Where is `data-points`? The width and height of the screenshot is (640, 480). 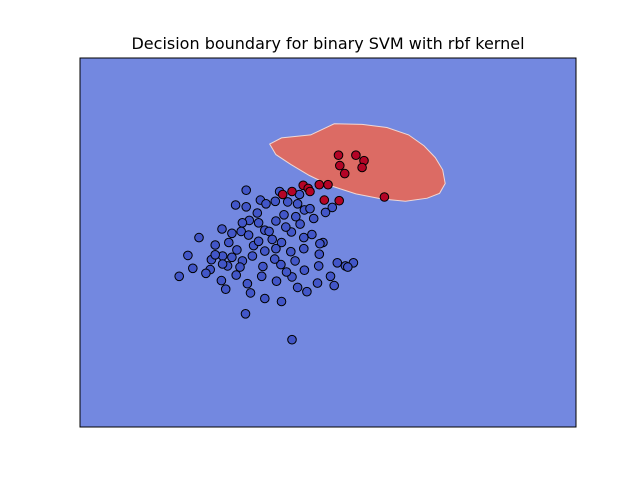
data-points is located at coordinates (282, 247).